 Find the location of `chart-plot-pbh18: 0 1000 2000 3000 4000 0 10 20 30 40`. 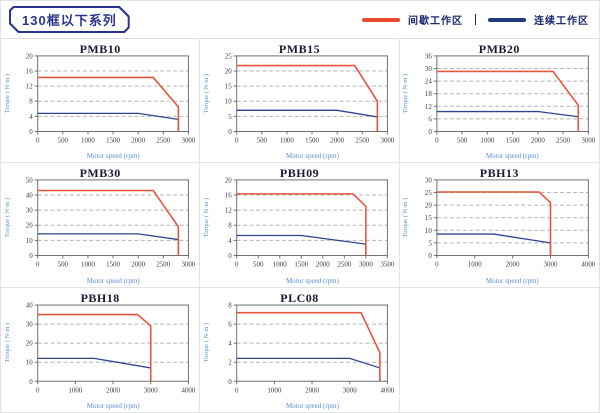

chart-plot-pbh18: 0 1000 2000 3000 4000 0 10 20 30 40 is located at coordinates (111, 347).